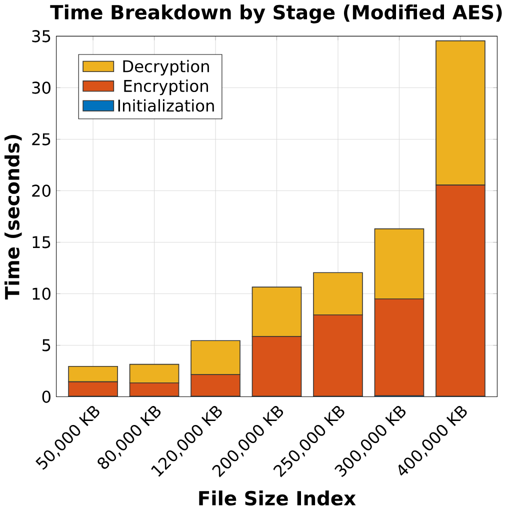 The height and width of the screenshot is (510, 508). Describe the element at coordinates (166, 68) in the screenshot. I see `legend-label: Decryption` at that location.